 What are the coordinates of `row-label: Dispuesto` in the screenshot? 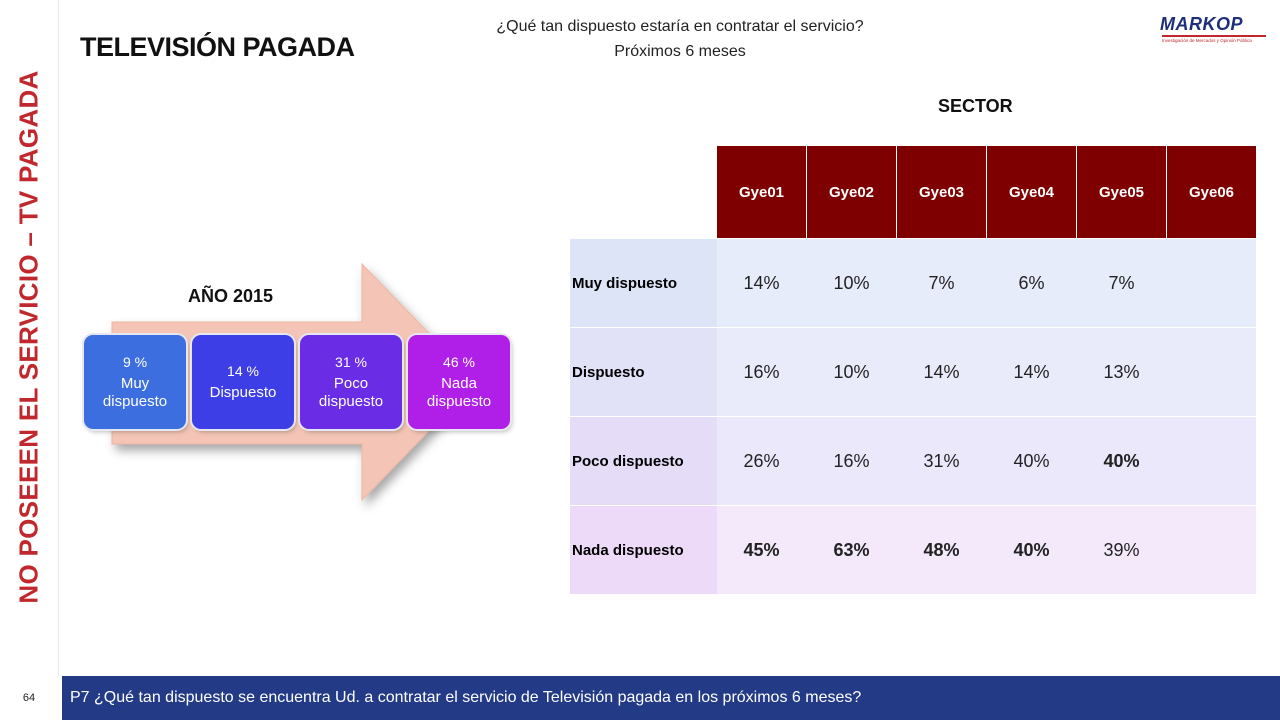 It's located at (643, 372).